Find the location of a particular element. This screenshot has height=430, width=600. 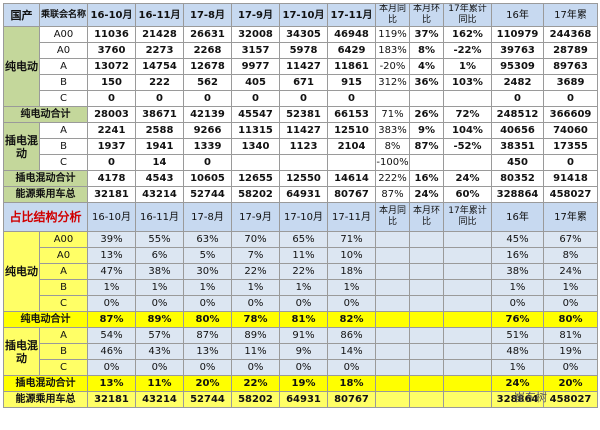

share-cell: 54% is located at coordinates (111, 335).